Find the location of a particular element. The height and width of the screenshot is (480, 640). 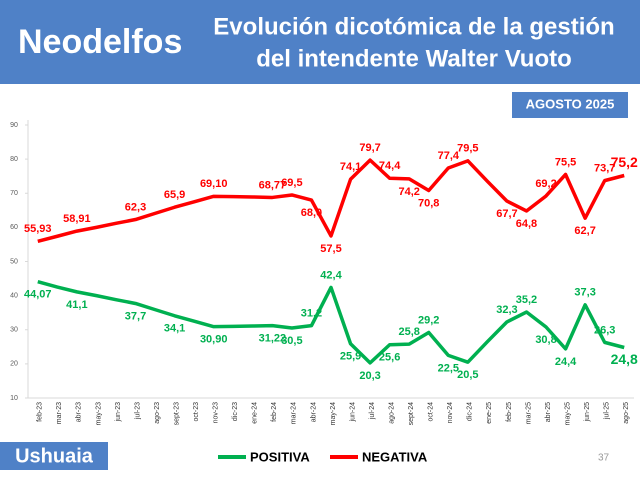

data-label: 77,4 is located at coordinates (449, 156).